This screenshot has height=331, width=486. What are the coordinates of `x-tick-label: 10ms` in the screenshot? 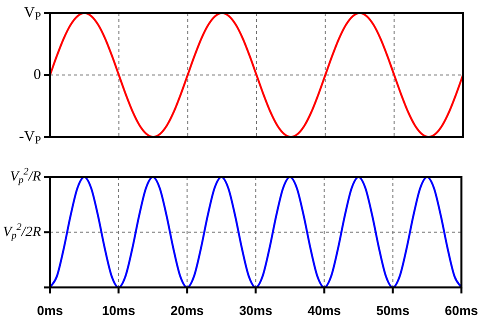 It's located at (119, 310).